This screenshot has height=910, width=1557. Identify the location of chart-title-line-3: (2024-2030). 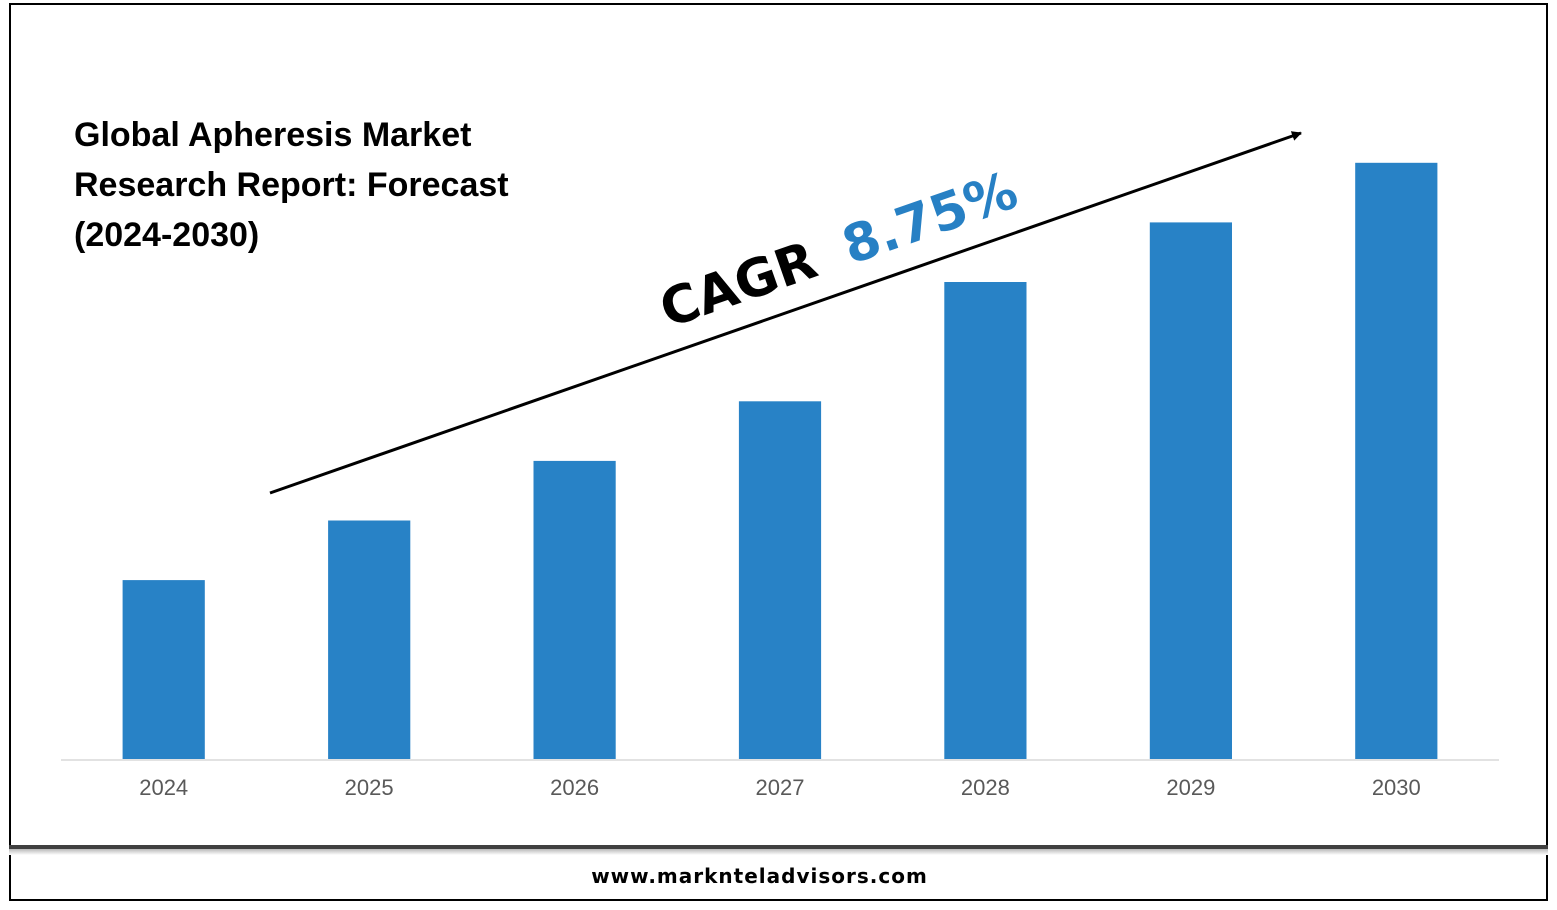
(167, 235).